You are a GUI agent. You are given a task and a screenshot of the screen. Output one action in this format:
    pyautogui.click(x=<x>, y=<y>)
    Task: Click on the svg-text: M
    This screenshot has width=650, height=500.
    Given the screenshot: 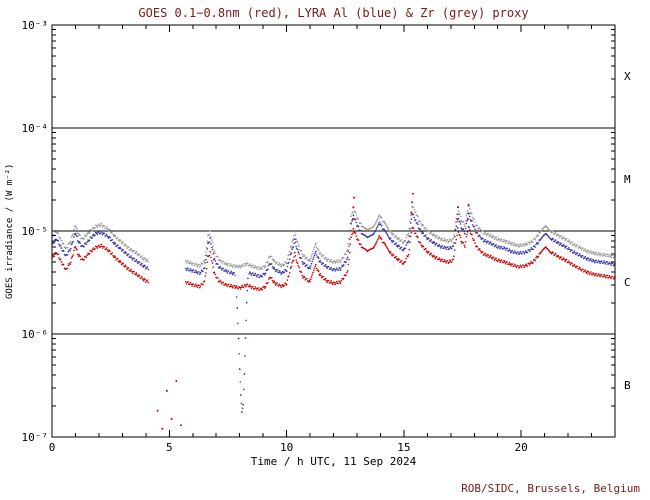 What is the action you would take?
    pyautogui.click(x=627, y=179)
    